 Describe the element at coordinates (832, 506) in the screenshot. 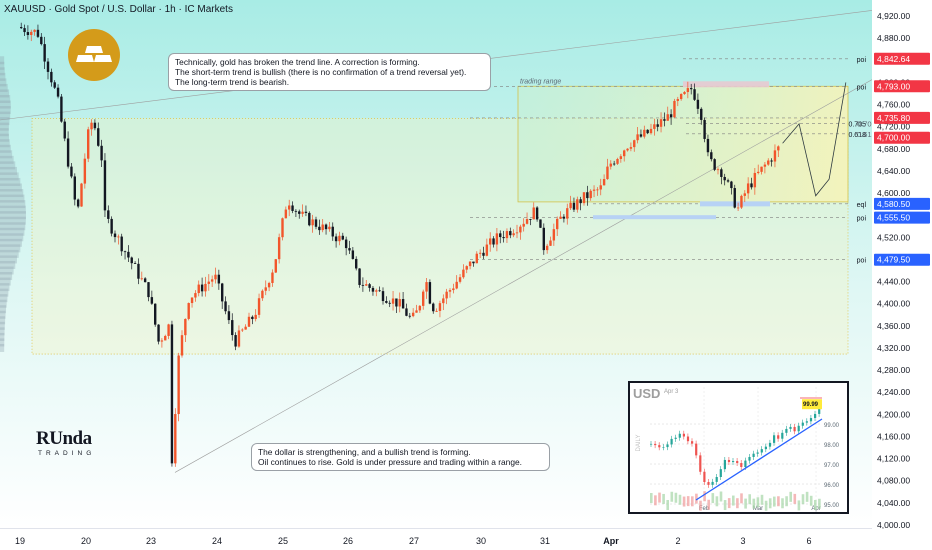

I see `inset-y-label: 95.00` at that location.